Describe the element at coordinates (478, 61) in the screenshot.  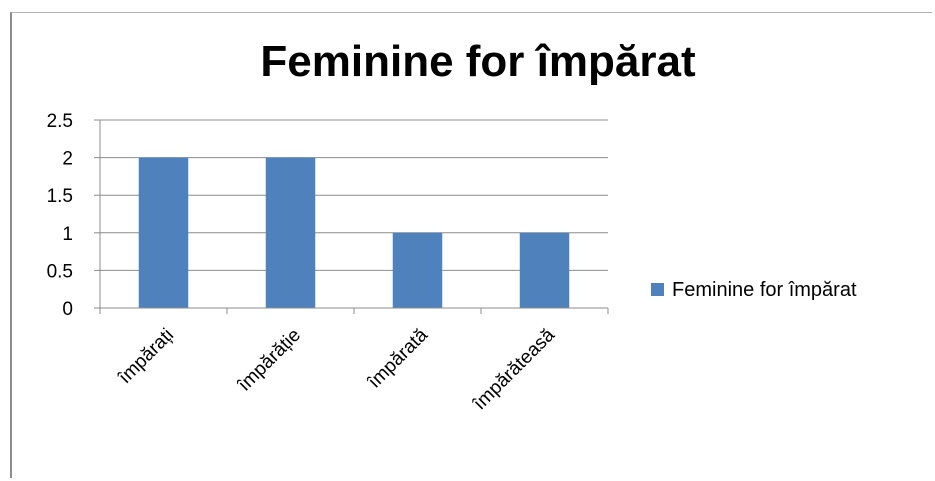
I see `chart-title: Feminine for împărat` at that location.